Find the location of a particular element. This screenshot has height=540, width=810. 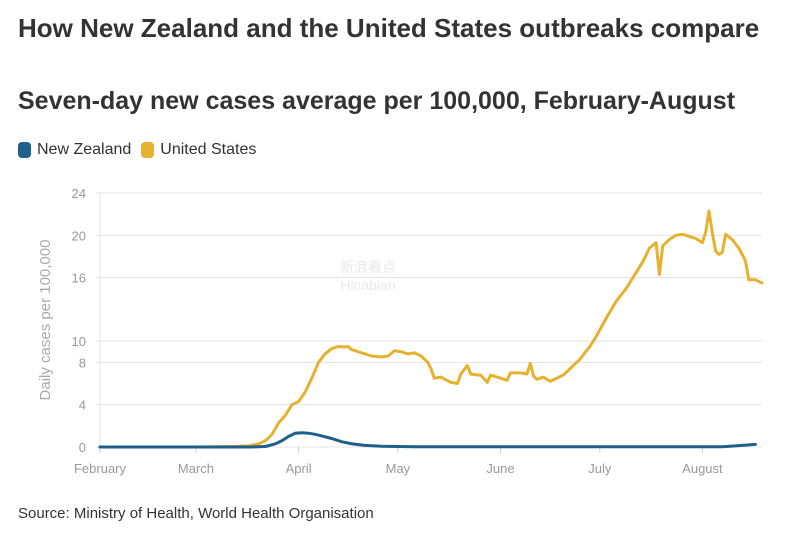

x-axis-ticks: February March April May June July August is located at coordinates (398, 461).